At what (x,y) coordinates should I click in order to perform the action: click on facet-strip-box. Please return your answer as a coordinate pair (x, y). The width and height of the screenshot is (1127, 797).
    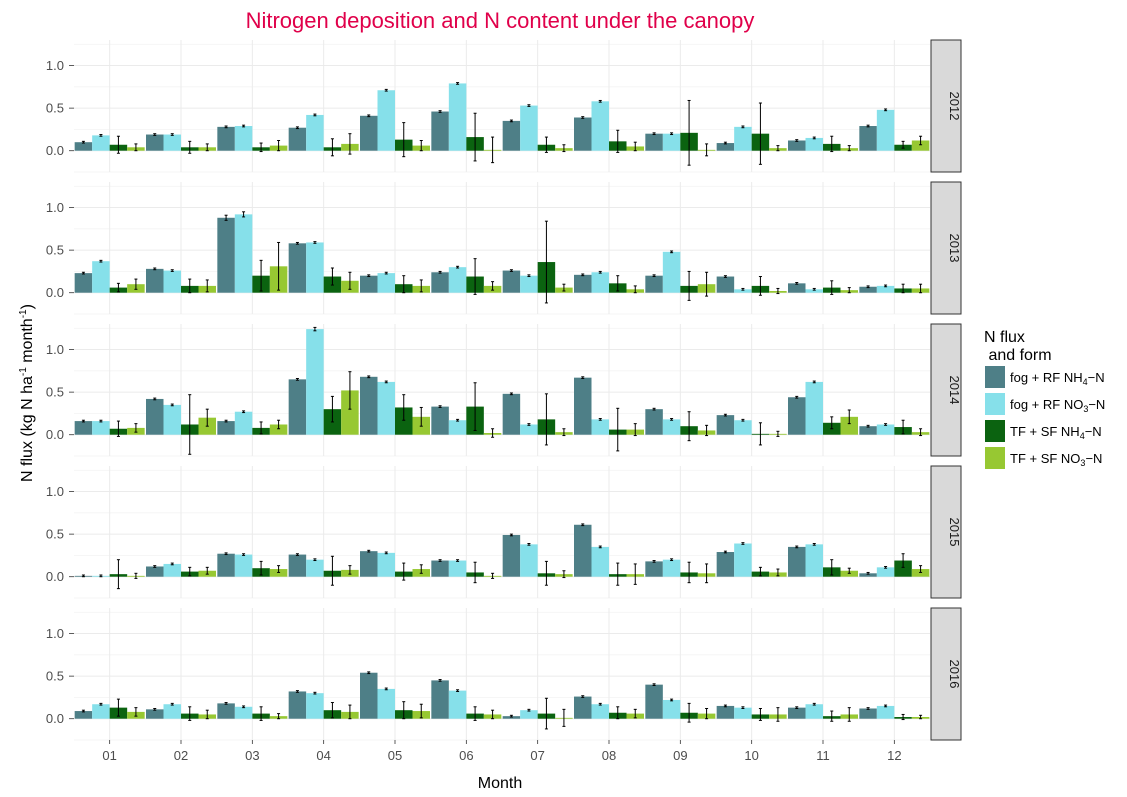
    Looking at the image, I should click on (946, 248).